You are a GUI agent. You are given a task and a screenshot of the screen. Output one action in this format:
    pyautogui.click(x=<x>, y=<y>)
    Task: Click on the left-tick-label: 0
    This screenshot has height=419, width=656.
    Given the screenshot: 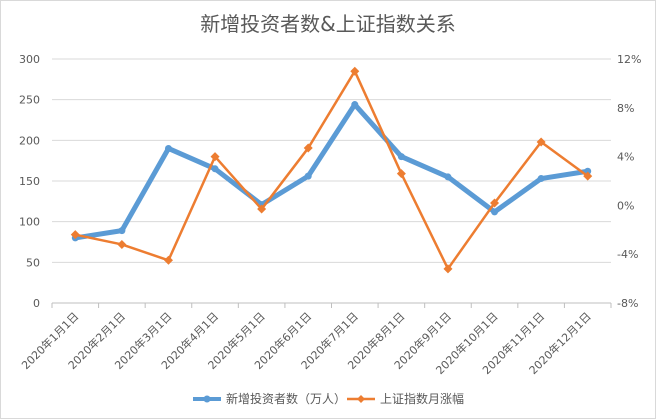 What is the action you would take?
    pyautogui.click(x=36, y=303)
    